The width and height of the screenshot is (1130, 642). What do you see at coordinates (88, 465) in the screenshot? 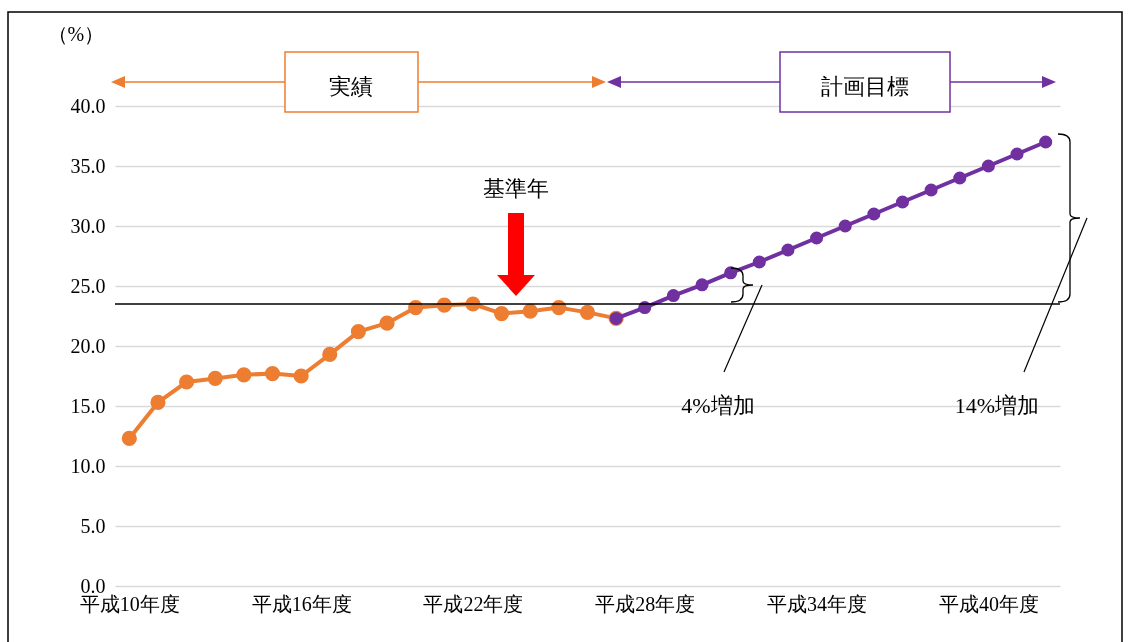
I see `y-tick-label: 10.0` at bounding box center [88, 465].